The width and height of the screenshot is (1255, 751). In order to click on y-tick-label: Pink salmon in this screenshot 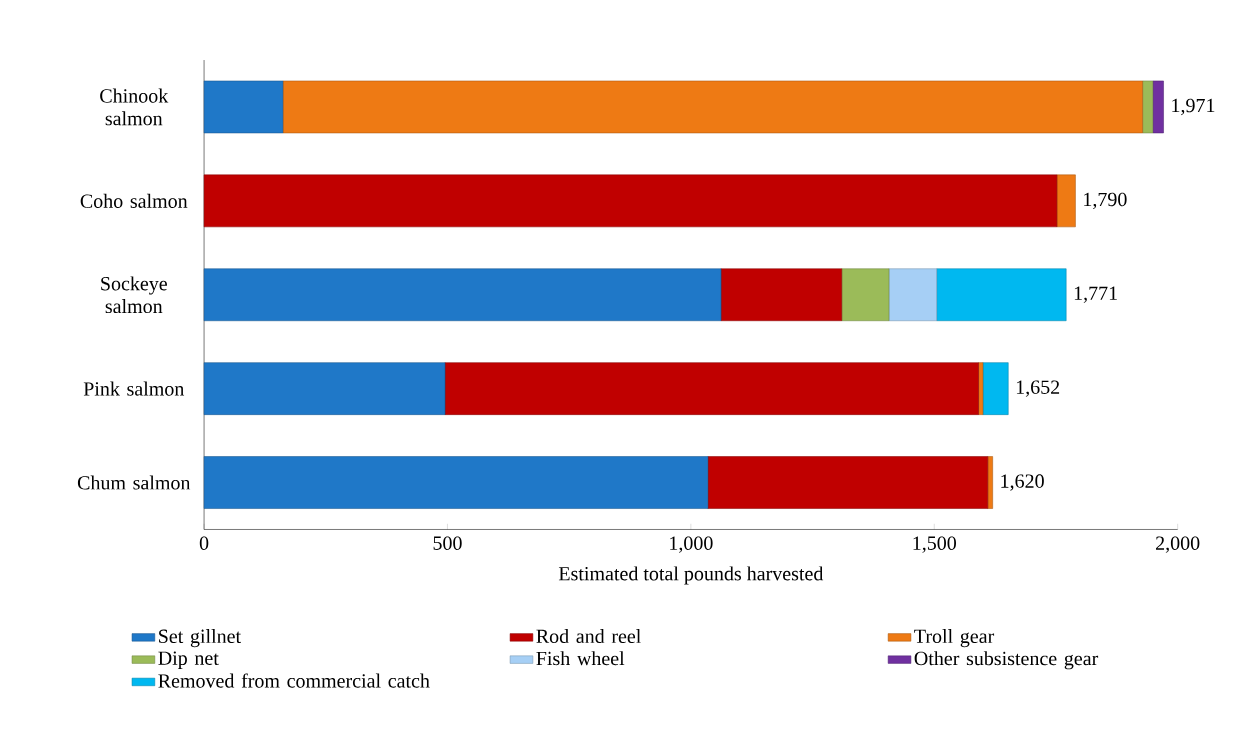, I will do `click(134, 388)`.